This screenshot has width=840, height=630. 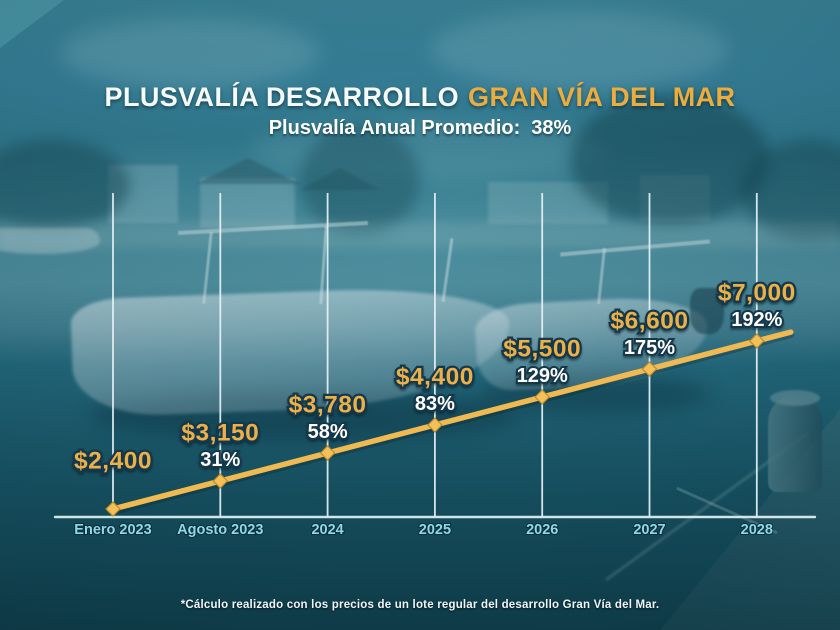 What do you see at coordinates (649, 530) in the screenshot?
I see `x-axis-label: 2027` at bounding box center [649, 530].